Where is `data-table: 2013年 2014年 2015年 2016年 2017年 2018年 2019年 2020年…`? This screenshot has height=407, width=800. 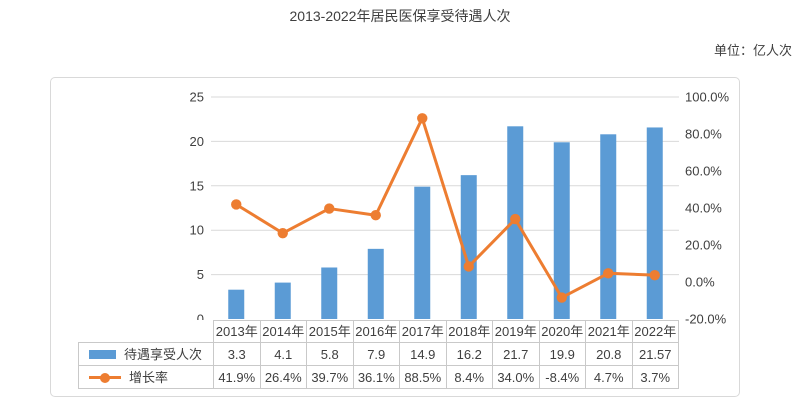 data-table: 2013年 2014年 2015年 2016年 2017年 2018年 2019年 2020年… is located at coordinates (378, 355).